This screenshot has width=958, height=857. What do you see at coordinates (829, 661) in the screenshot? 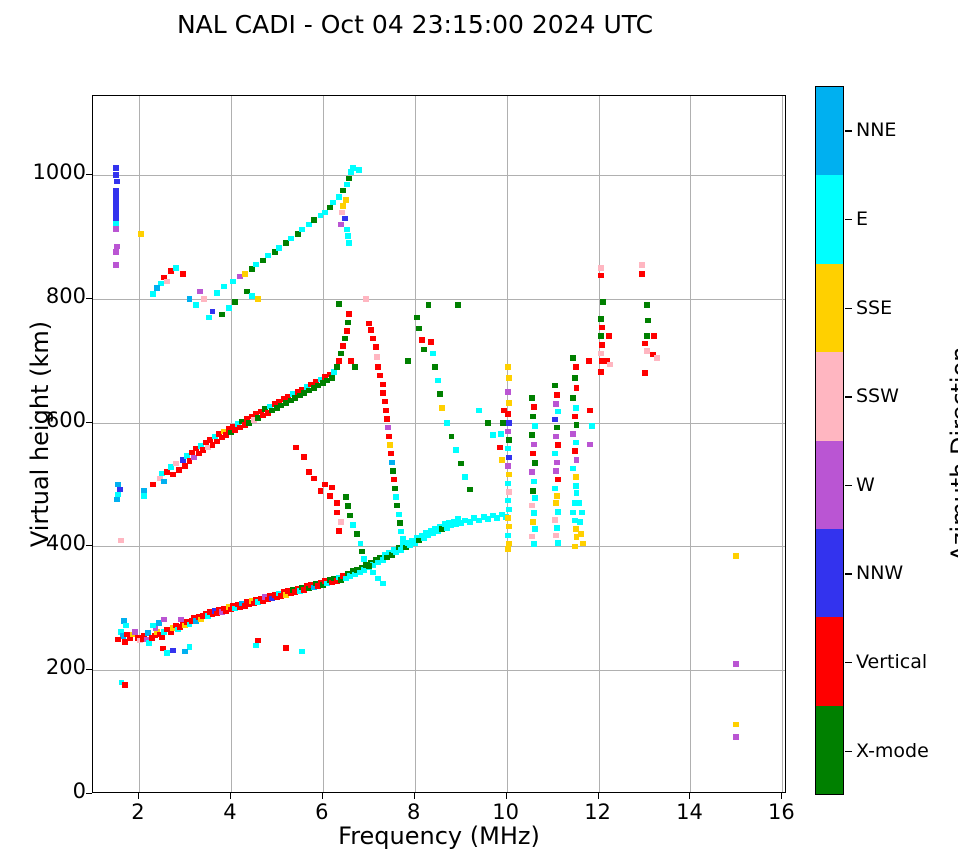
I see `colorbar-segment-vertical` at bounding box center [829, 661].